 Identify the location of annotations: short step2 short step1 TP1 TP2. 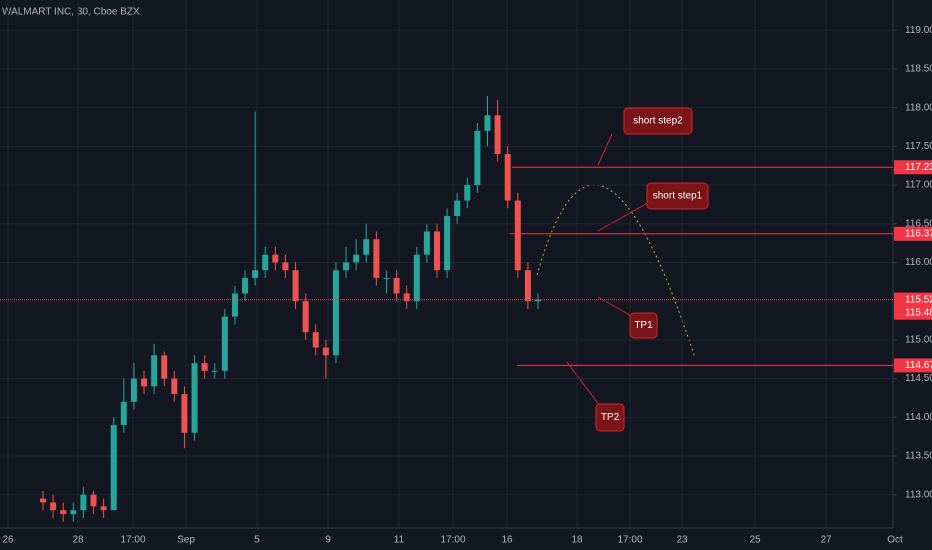
(652, 269).